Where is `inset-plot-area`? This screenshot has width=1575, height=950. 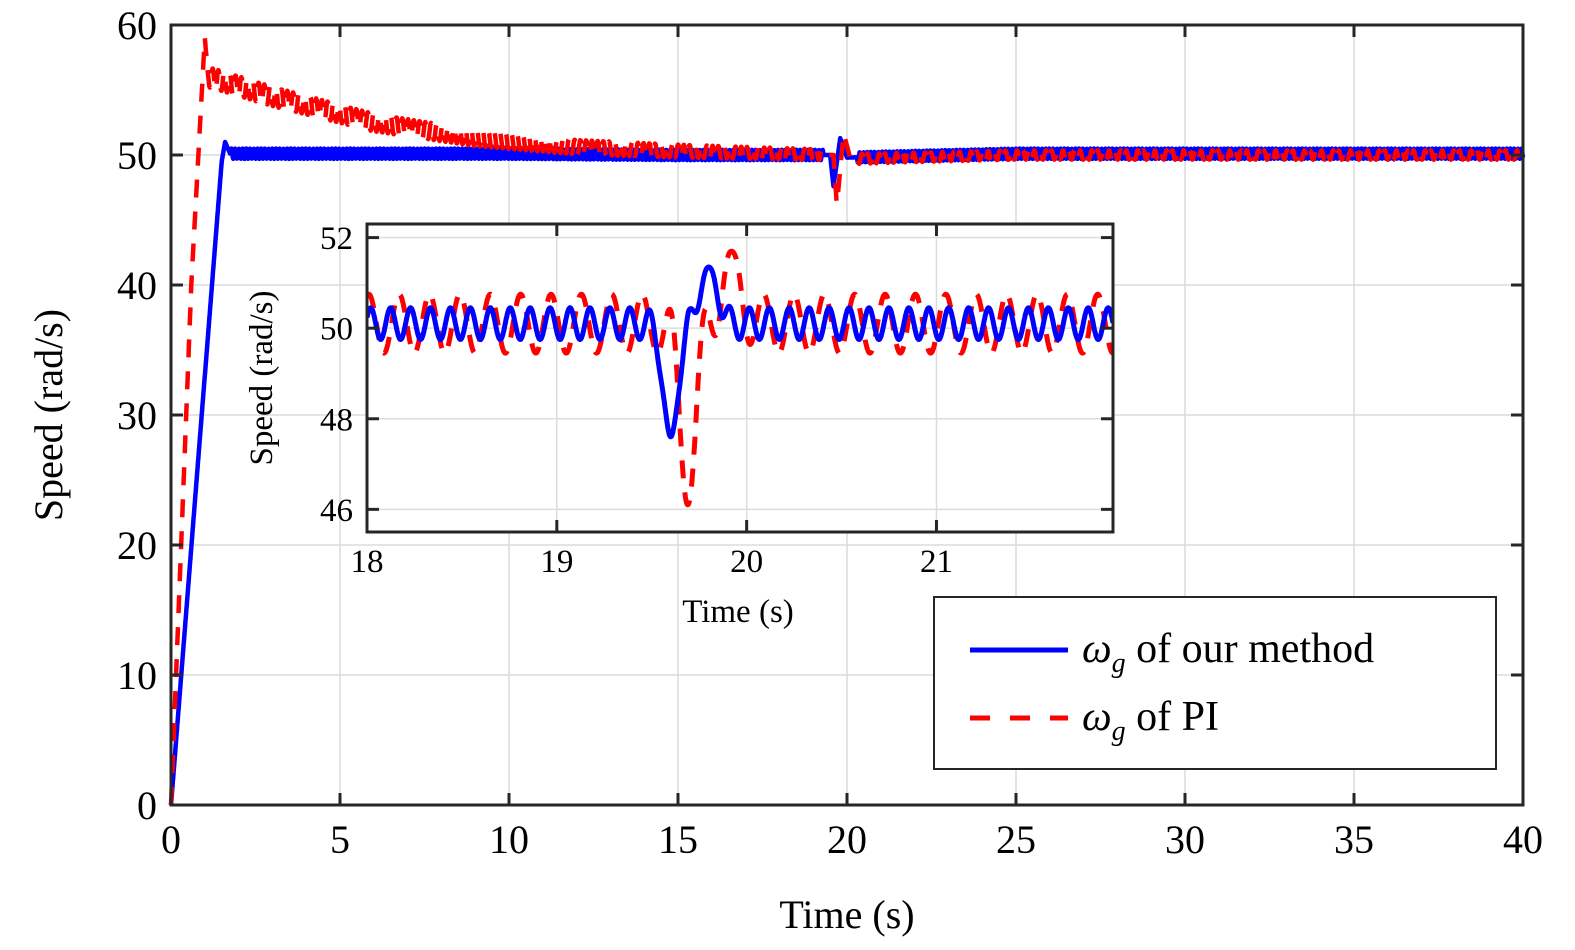
inset-plot-area is located at coordinates (740, 378).